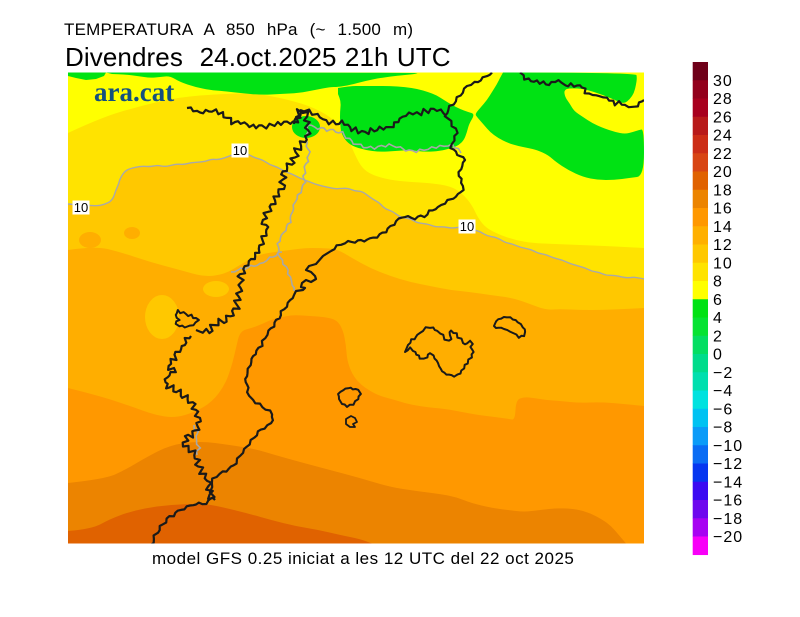 The image size is (800, 617). What do you see at coordinates (728, 501) in the screenshot?
I see `svg-text: −16` at bounding box center [728, 501].